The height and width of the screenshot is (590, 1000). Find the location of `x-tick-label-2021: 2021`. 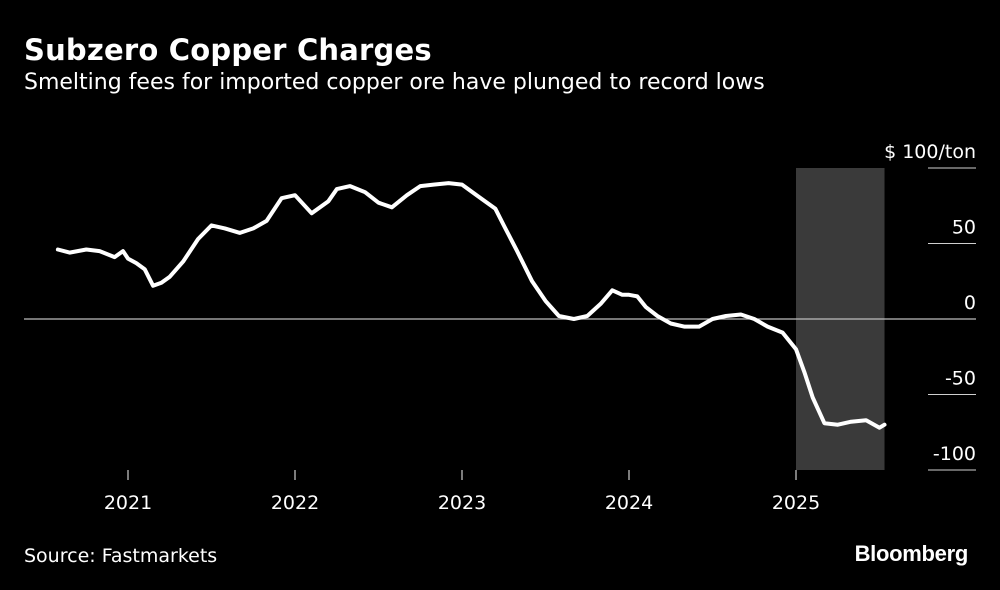

x-tick-label-2021: 2021 is located at coordinates (128, 503).